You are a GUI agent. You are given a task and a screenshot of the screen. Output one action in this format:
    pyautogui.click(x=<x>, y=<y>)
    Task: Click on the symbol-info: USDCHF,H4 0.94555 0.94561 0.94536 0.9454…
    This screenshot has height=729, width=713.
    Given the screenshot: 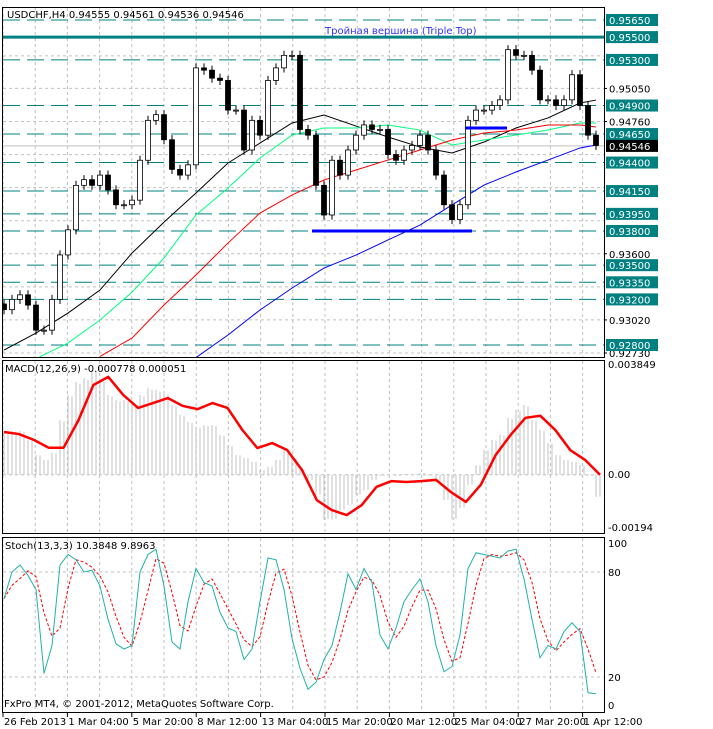 What is the action you would take?
    pyautogui.click(x=125, y=15)
    